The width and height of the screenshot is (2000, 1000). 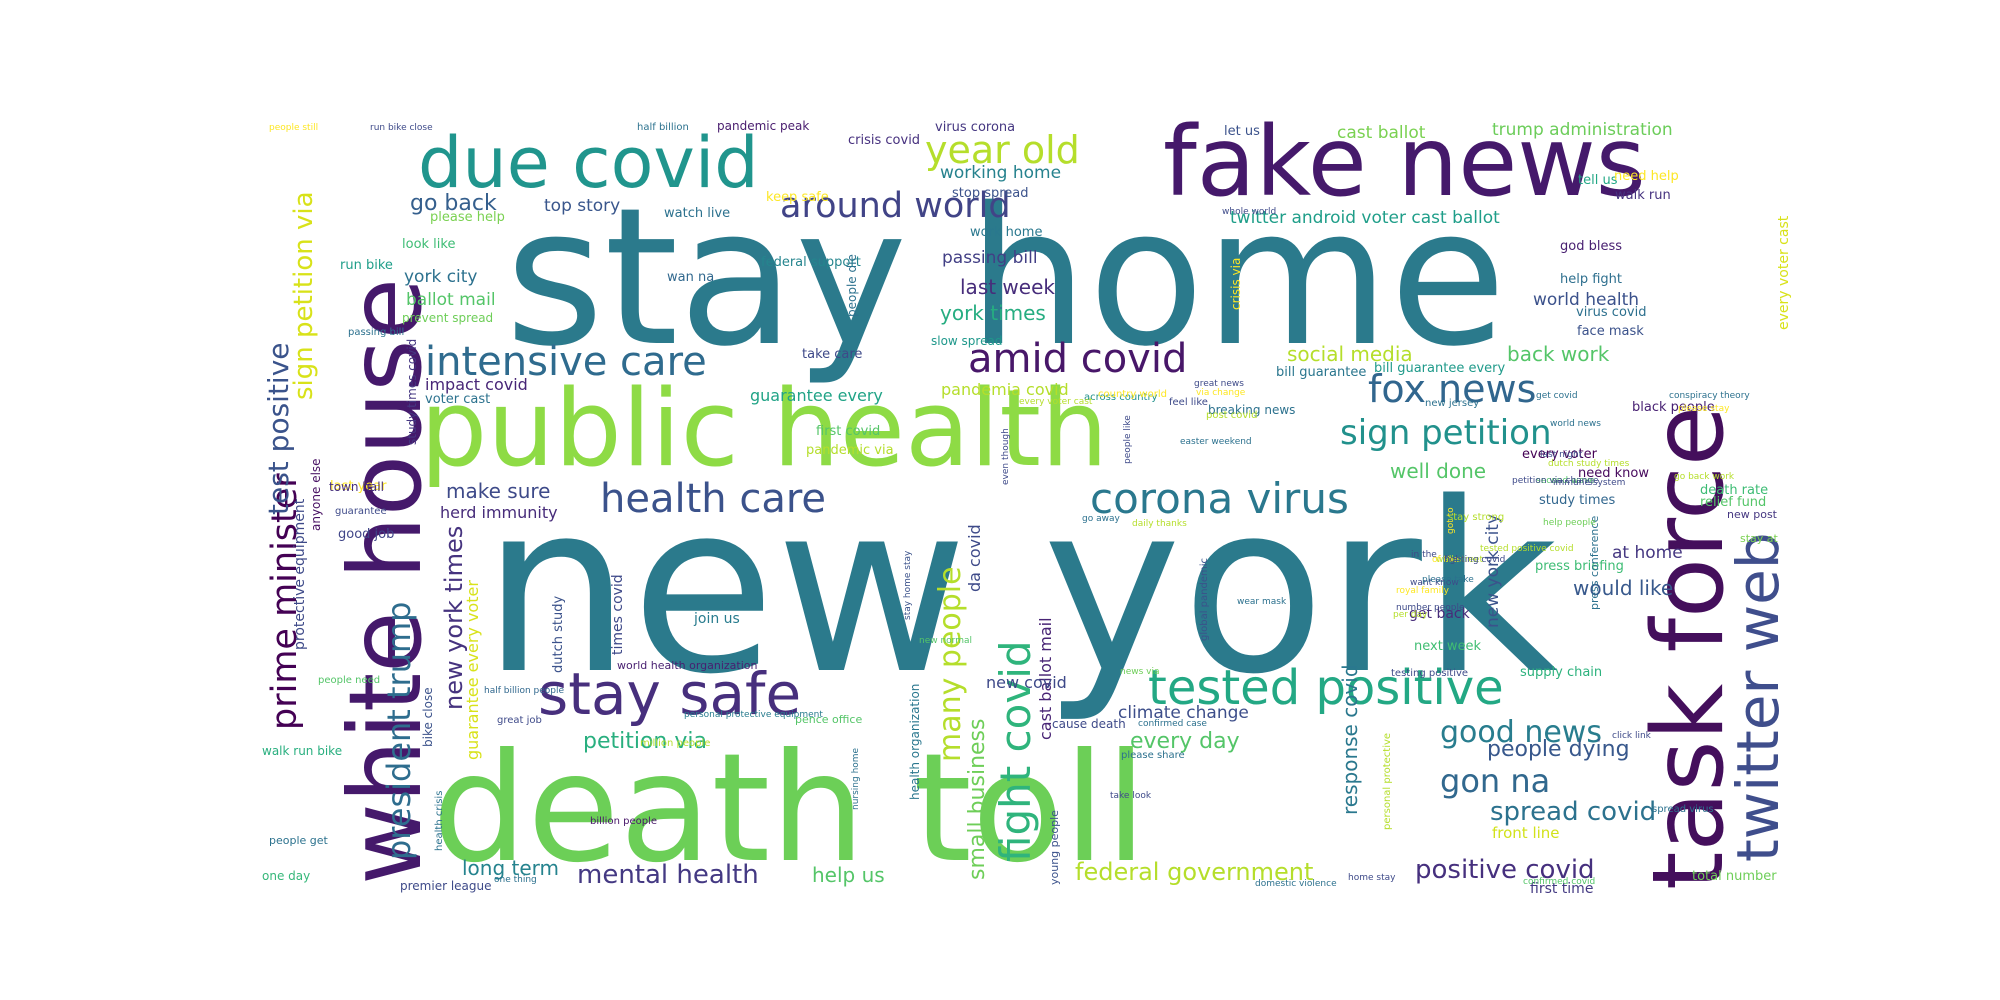 What do you see at coordinates (697, 213) in the screenshot?
I see `word-113: watch live` at bounding box center [697, 213].